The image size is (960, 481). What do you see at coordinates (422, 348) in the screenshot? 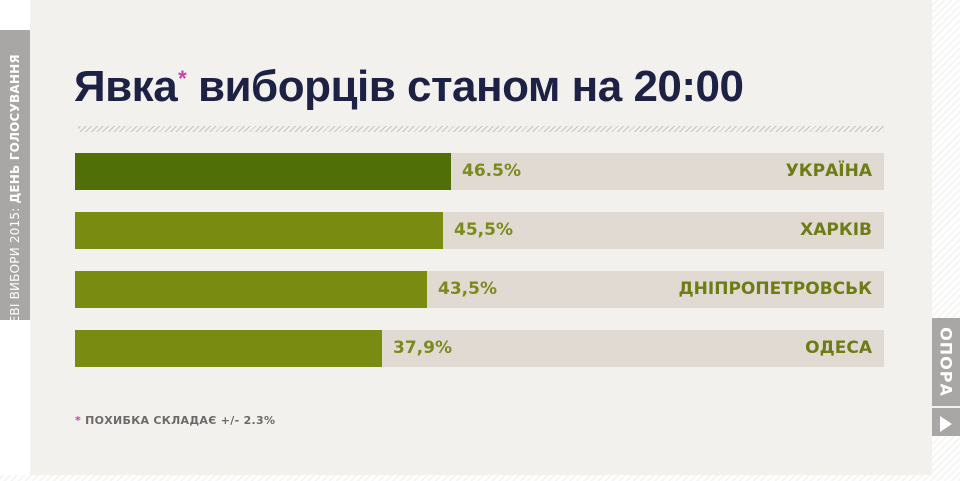
I see `bar-value-label: 37,9%` at bounding box center [422, 348].